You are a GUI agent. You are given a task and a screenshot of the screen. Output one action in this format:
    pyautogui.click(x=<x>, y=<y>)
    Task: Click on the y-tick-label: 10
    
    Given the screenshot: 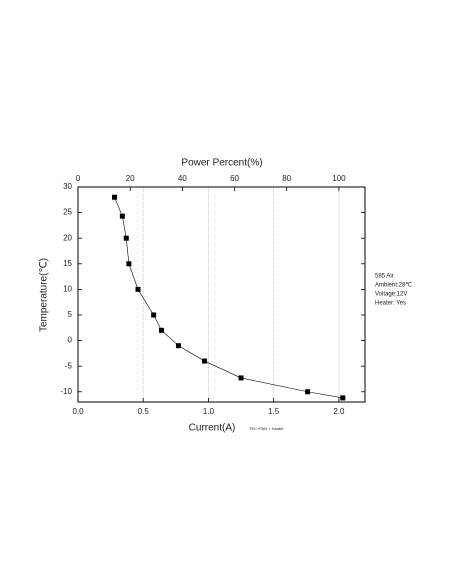 What is the action you would take?
    pyautogui.click(x=67, y=288)
    